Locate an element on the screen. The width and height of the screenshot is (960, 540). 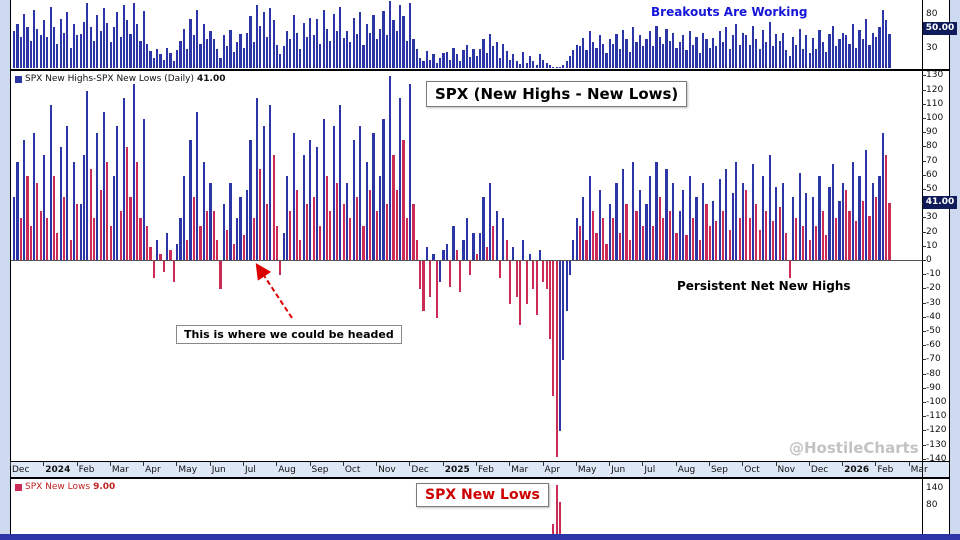
axis-tick-label: -70 is located at coordinates (933, 359).